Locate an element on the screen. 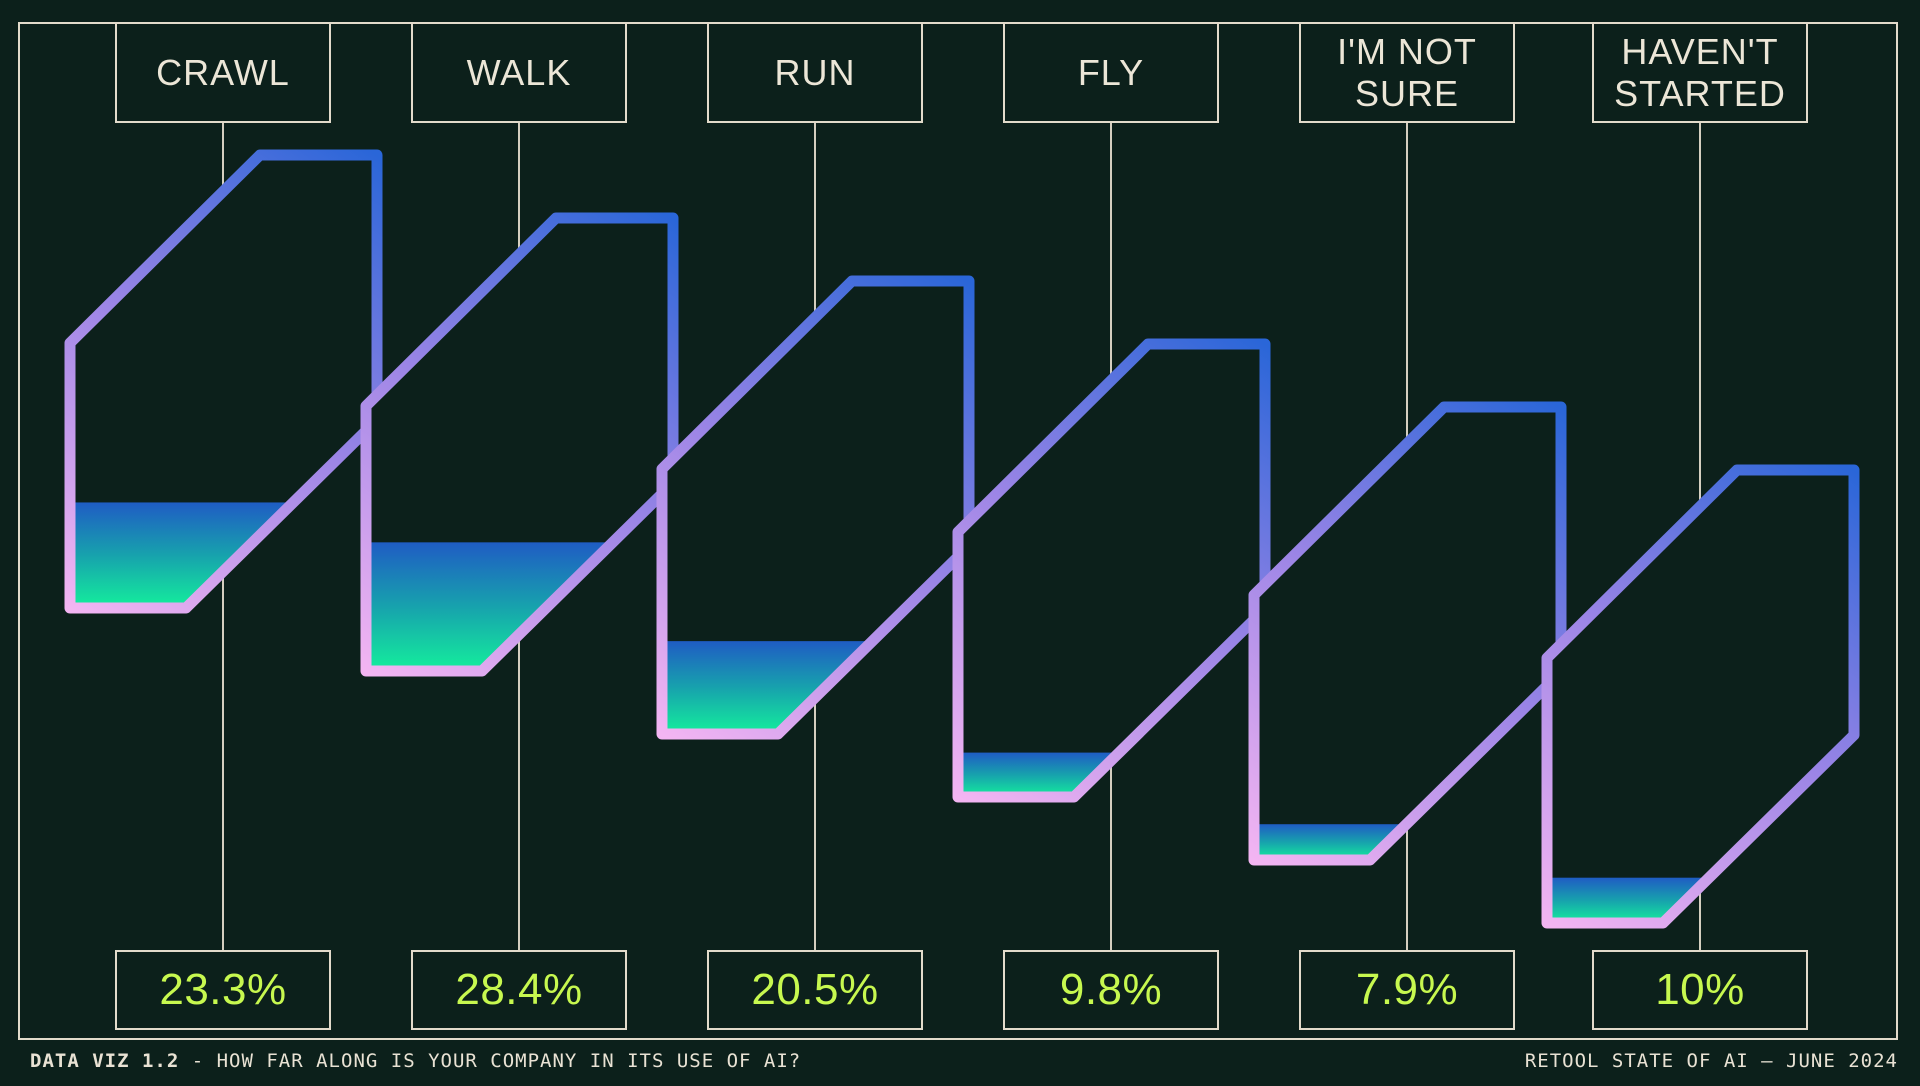  category-box-havent-started: HAVEN'T STARTED is located at coordinates (1700, 72).